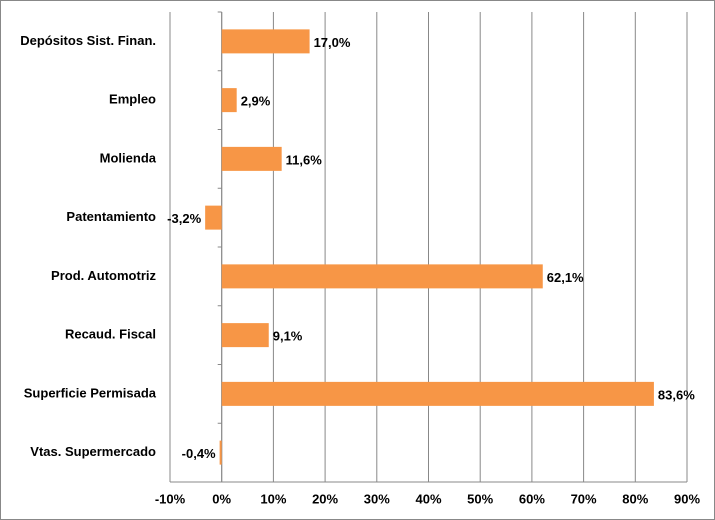 Image resolution: width=715 pixels, height=520 pixels. What do you see at coordinates (635, 498) in the screenshot?
I see `x-tick-label: 80%` at bounding box center [635, 498].